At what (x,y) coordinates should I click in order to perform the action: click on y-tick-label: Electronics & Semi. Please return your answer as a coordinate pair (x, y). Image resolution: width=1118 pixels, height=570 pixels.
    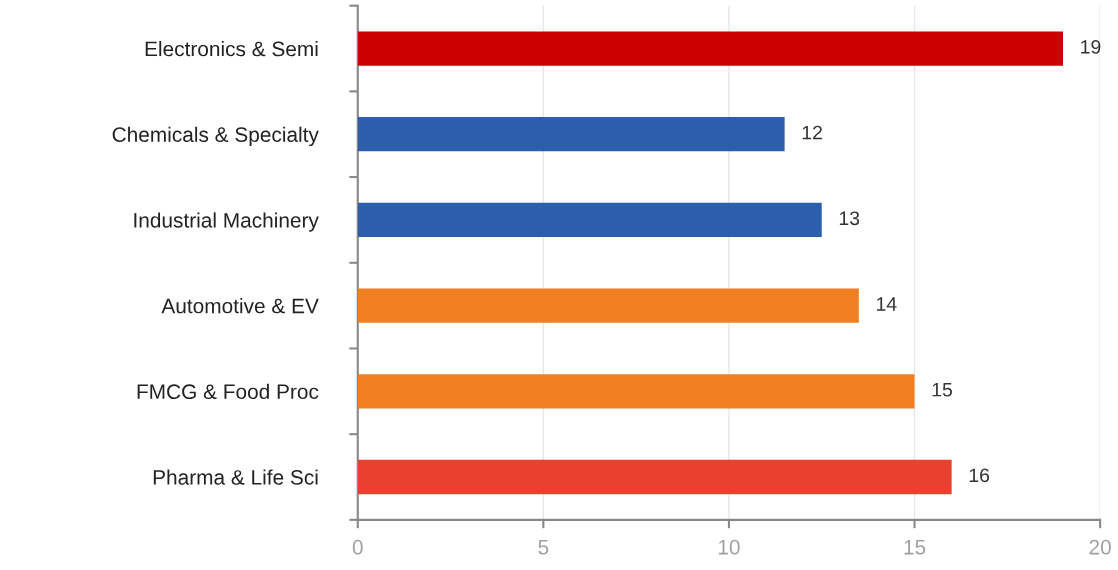
    Looking at the image, I should click on (231, 49).